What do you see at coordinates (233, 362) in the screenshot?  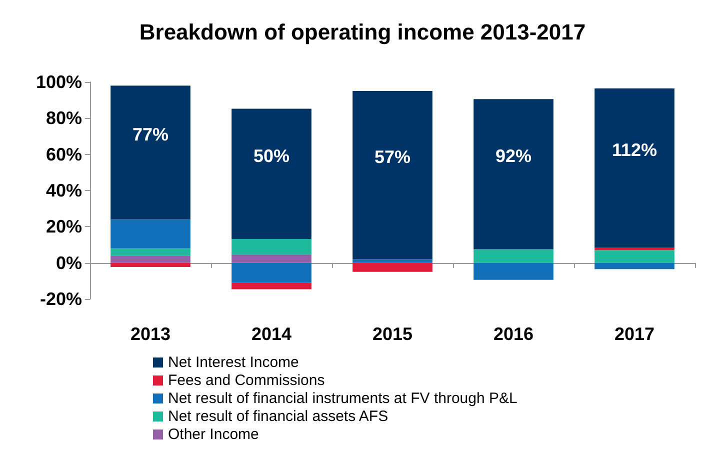 I see `legend-label: Net Interest Income` at bounding box center [233, 362].